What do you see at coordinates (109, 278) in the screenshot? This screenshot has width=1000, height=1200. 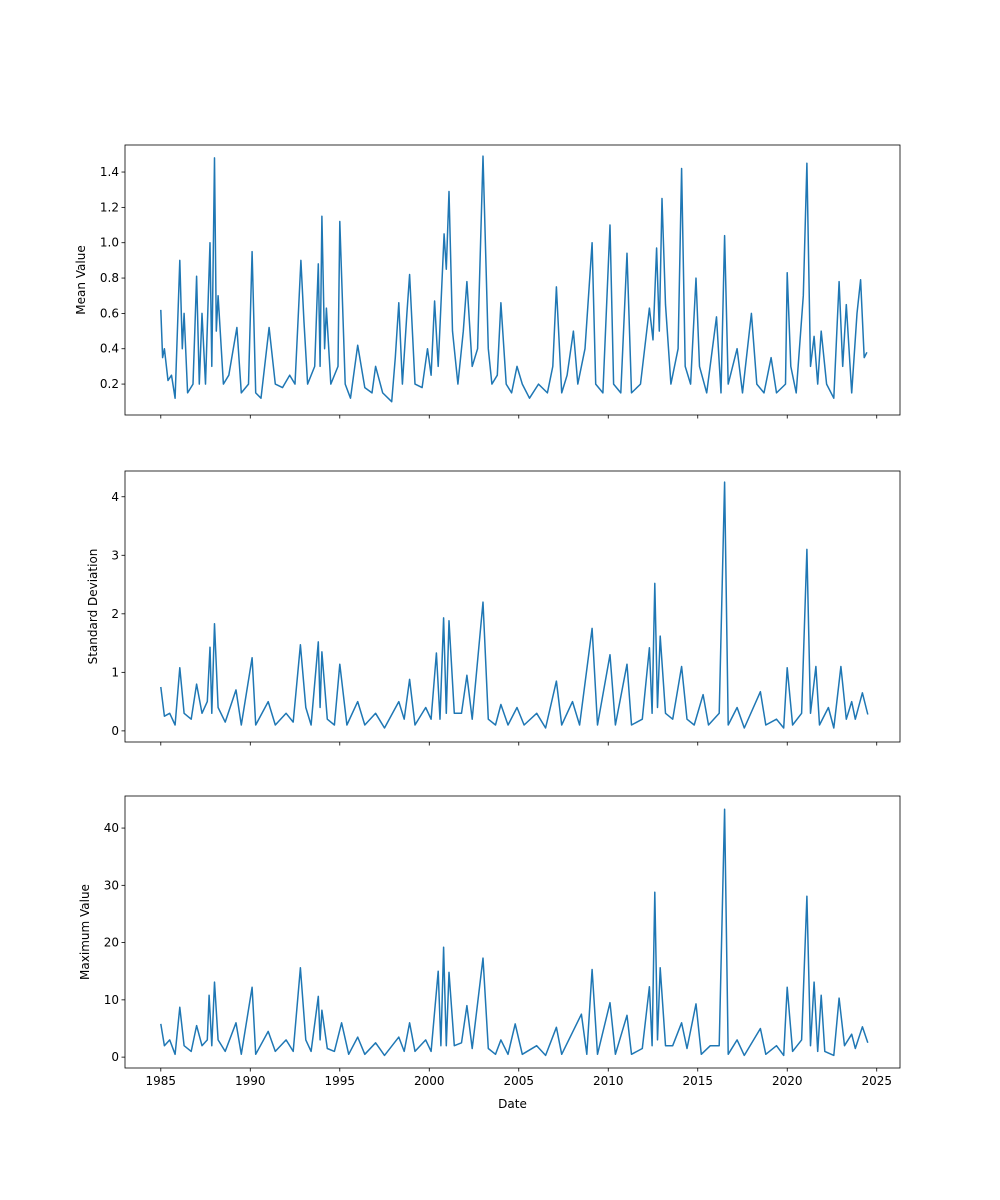 I see `y-tick-label: 0.8` at bounding box center [109, 278].